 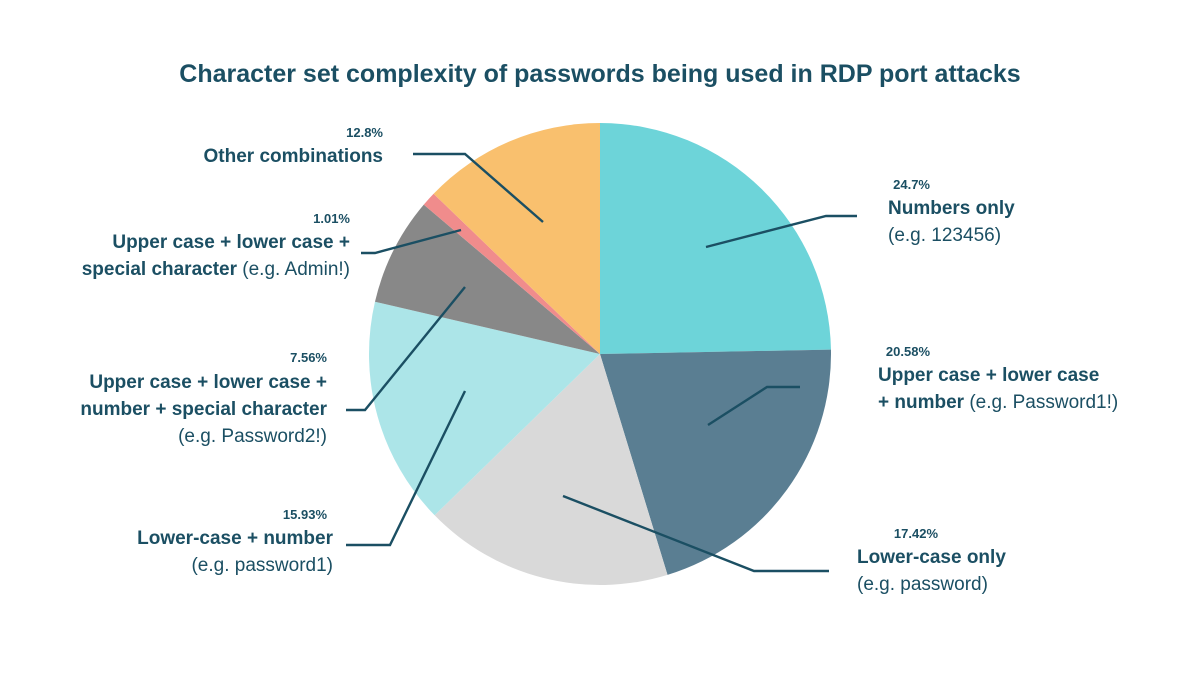 I want to click on slice-category-label: Numbers only, so click(x=951, y=208).